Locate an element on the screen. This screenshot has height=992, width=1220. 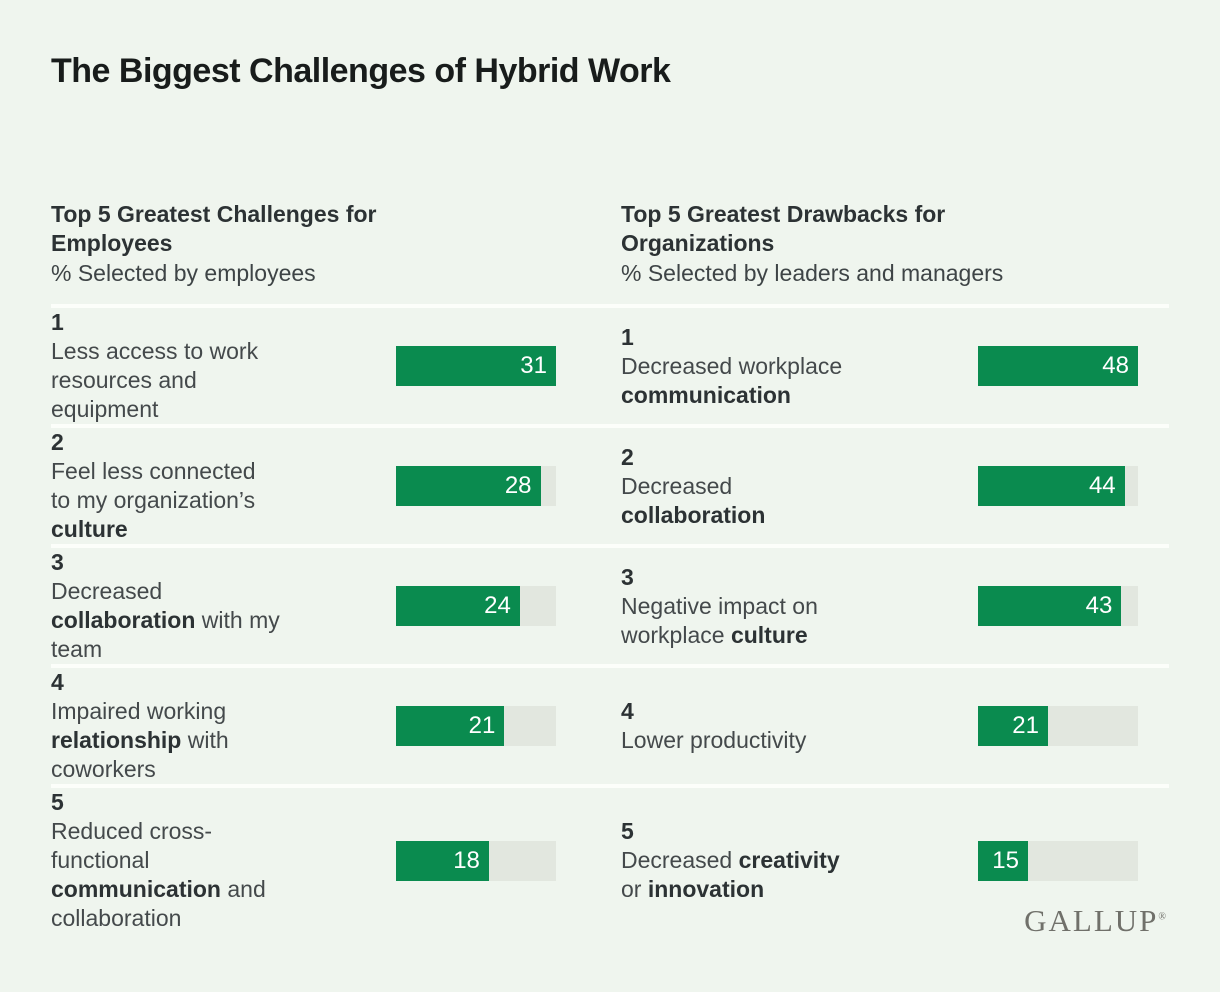
bar-track: 28 is located at coordinates (476, 486).